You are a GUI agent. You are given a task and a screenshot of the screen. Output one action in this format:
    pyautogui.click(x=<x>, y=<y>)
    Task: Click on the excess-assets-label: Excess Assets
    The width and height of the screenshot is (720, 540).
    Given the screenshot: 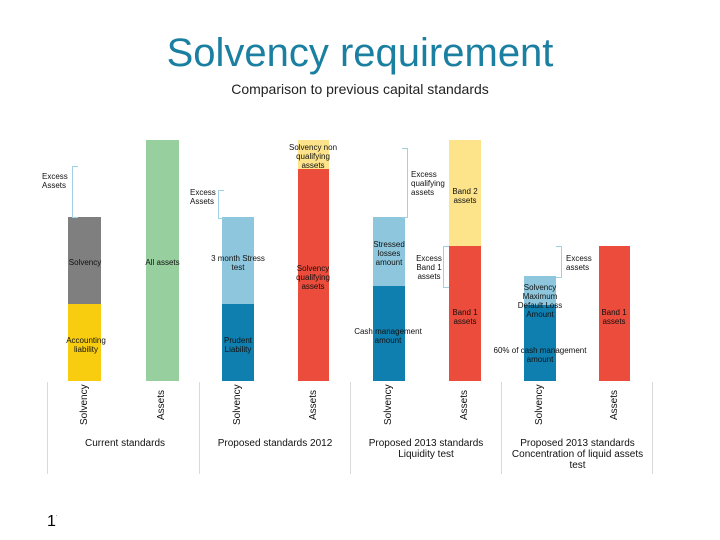 What is the action you would take?
    pyautogui.click(x=55, y=181)
    